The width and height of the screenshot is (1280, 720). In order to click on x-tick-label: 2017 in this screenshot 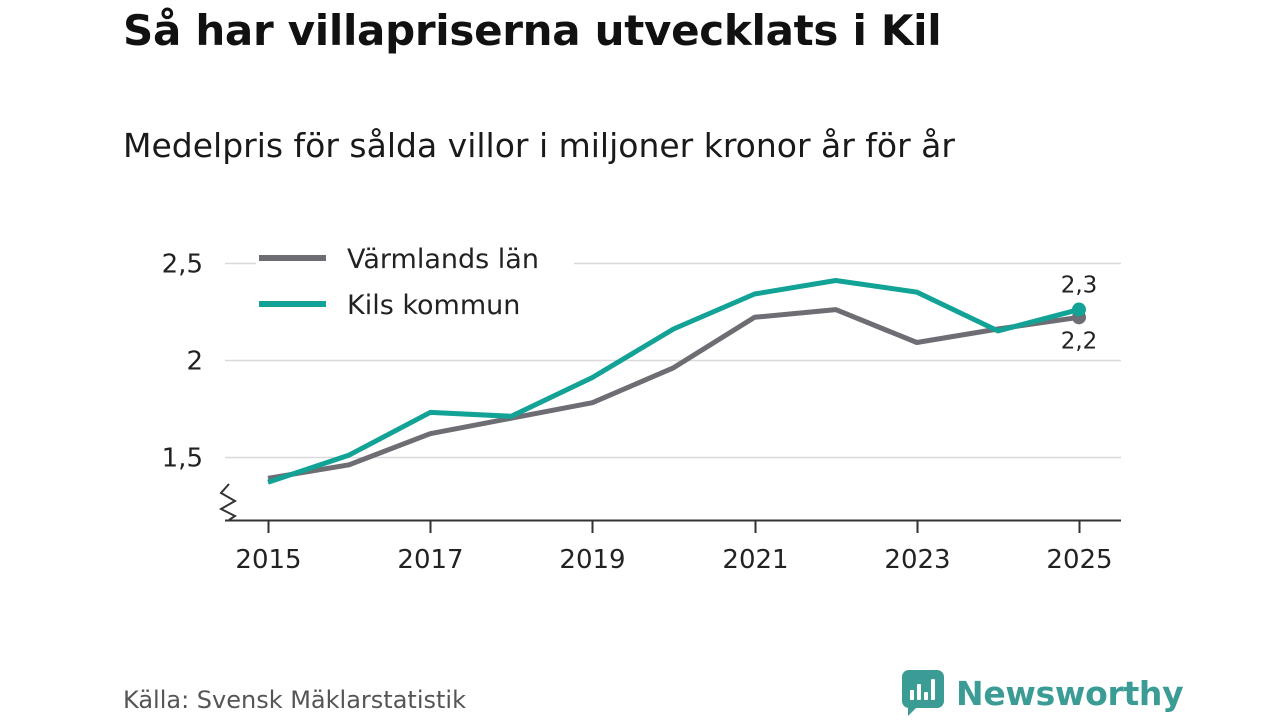, I will do `click(430, 560)`.